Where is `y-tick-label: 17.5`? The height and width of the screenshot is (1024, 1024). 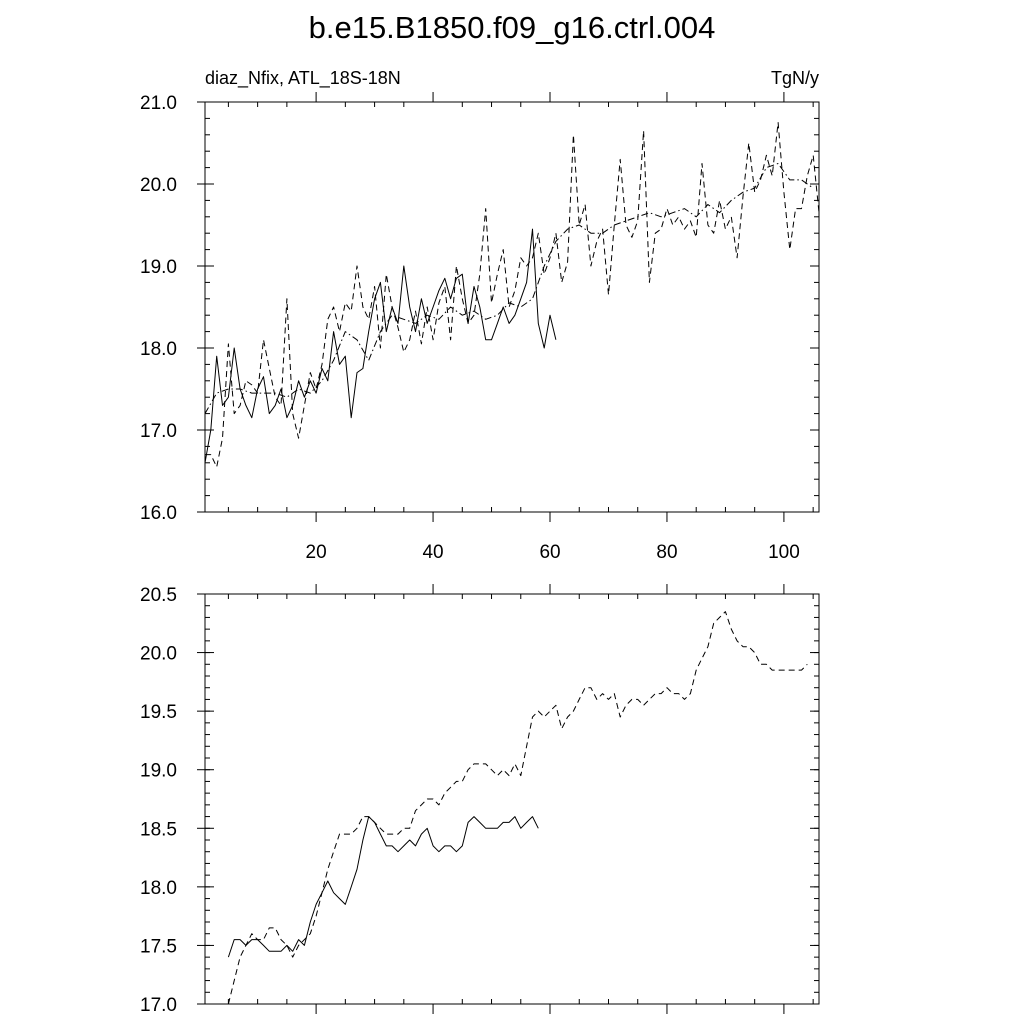 y-tick-label: 17.5 is located at coordinates (158, 946).